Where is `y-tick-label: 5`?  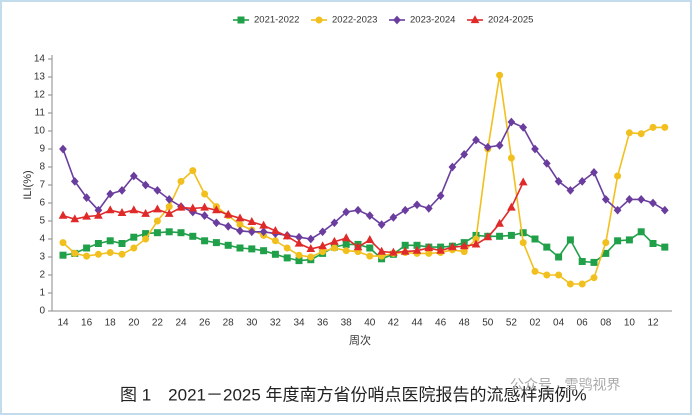
y-tick-label: 5 is located at coordinates (42, 221).